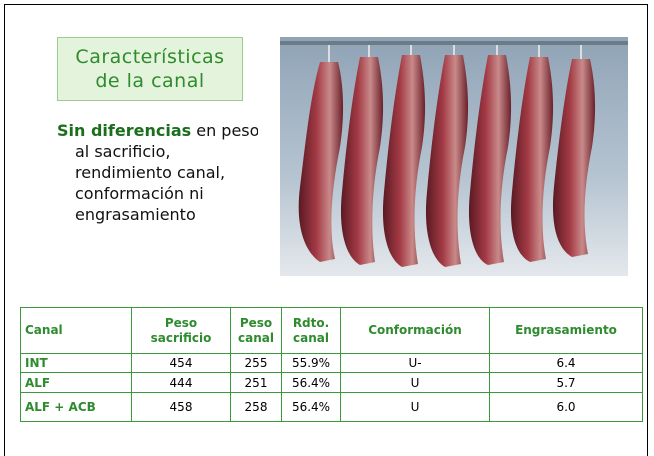 This screenshot has height=456, width=654. I want to click on table-cell: U-, so click(415, 363).